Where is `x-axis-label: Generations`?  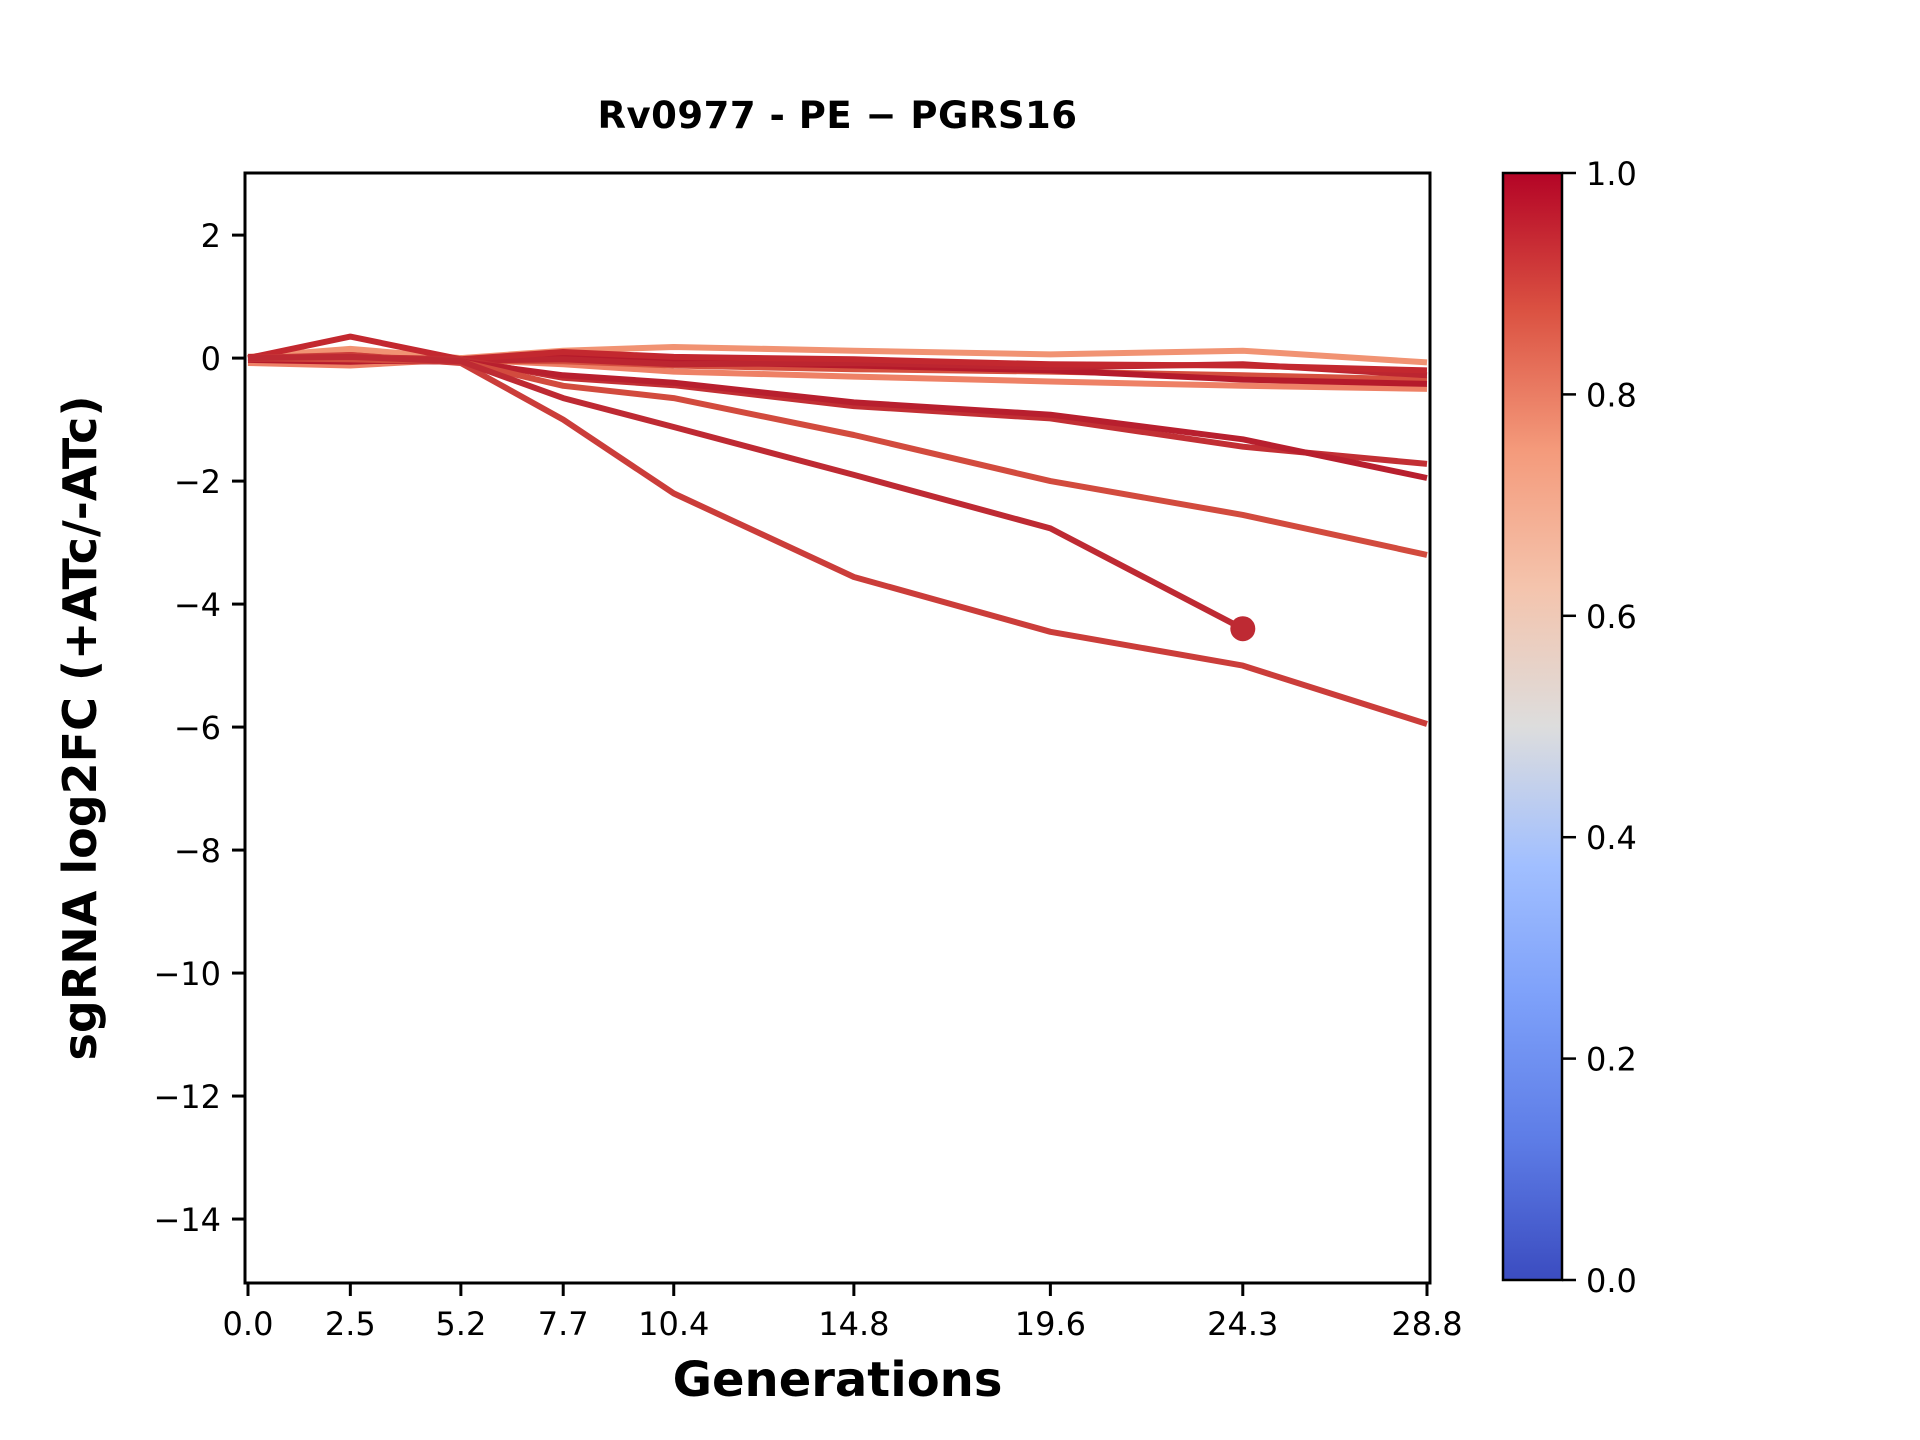 x-axis-label: Generations is located at coordinates (837, 1380).